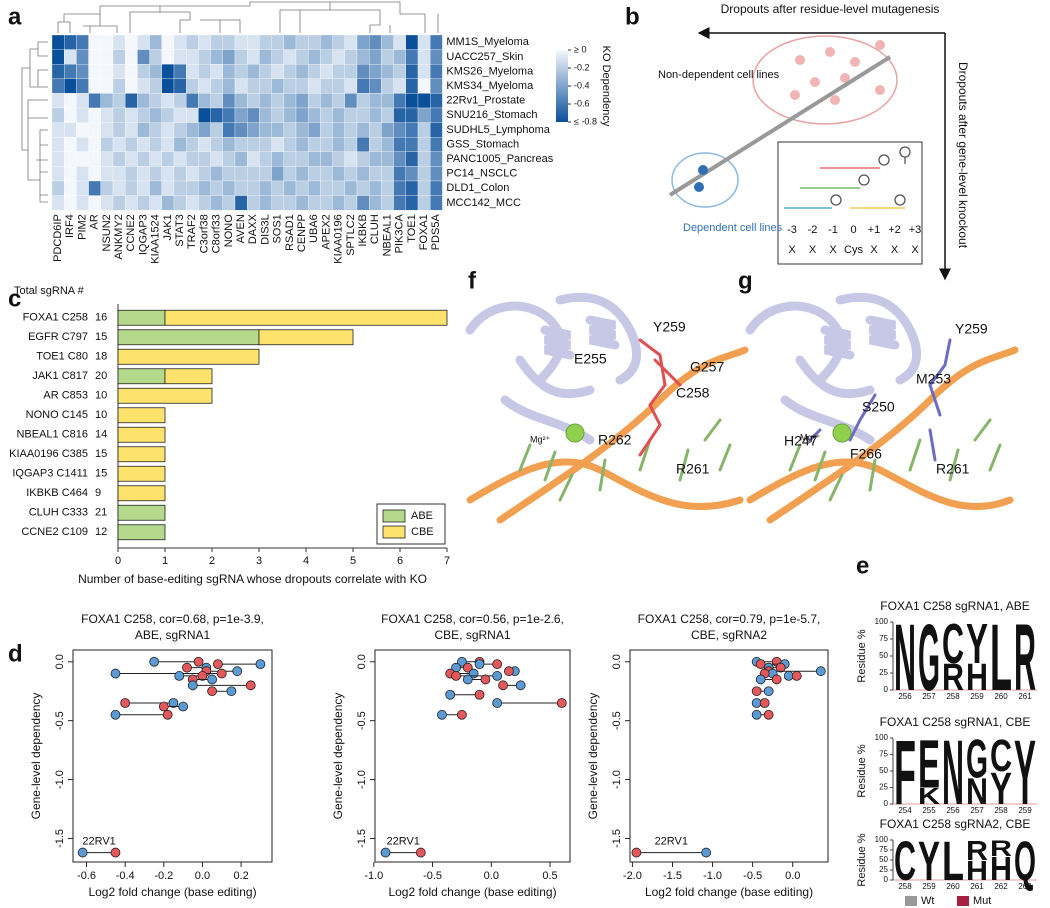 This screenshot has height=908, width=1050. What do you see at coordinates (929, 696) in the screenshot?
I see `position-label: 257` at bounding box center [929, 696].